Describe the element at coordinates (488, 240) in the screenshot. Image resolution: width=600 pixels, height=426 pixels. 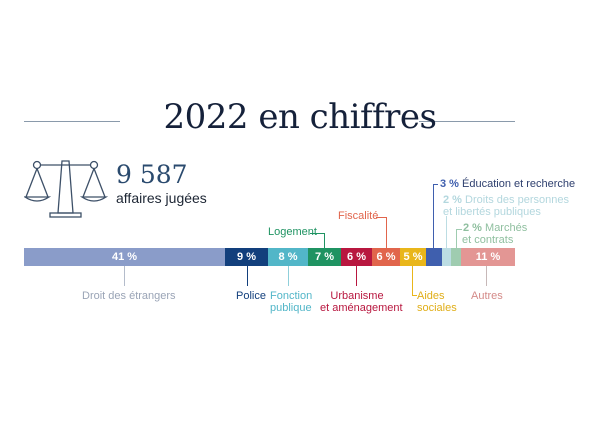
I see `label-line: et contrats` at that location.